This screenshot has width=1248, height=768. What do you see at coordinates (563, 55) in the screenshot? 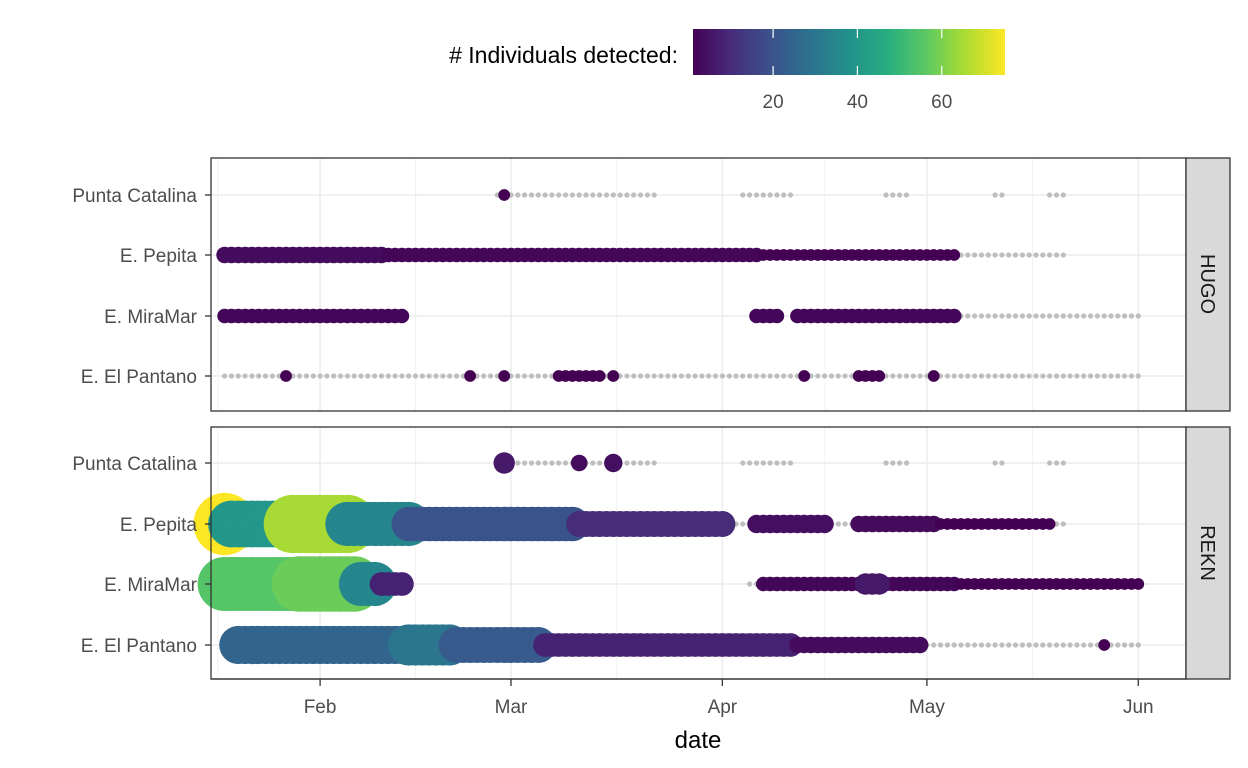
I see `legend-title: # Individuals detected:` at bounding box center [563, 55].